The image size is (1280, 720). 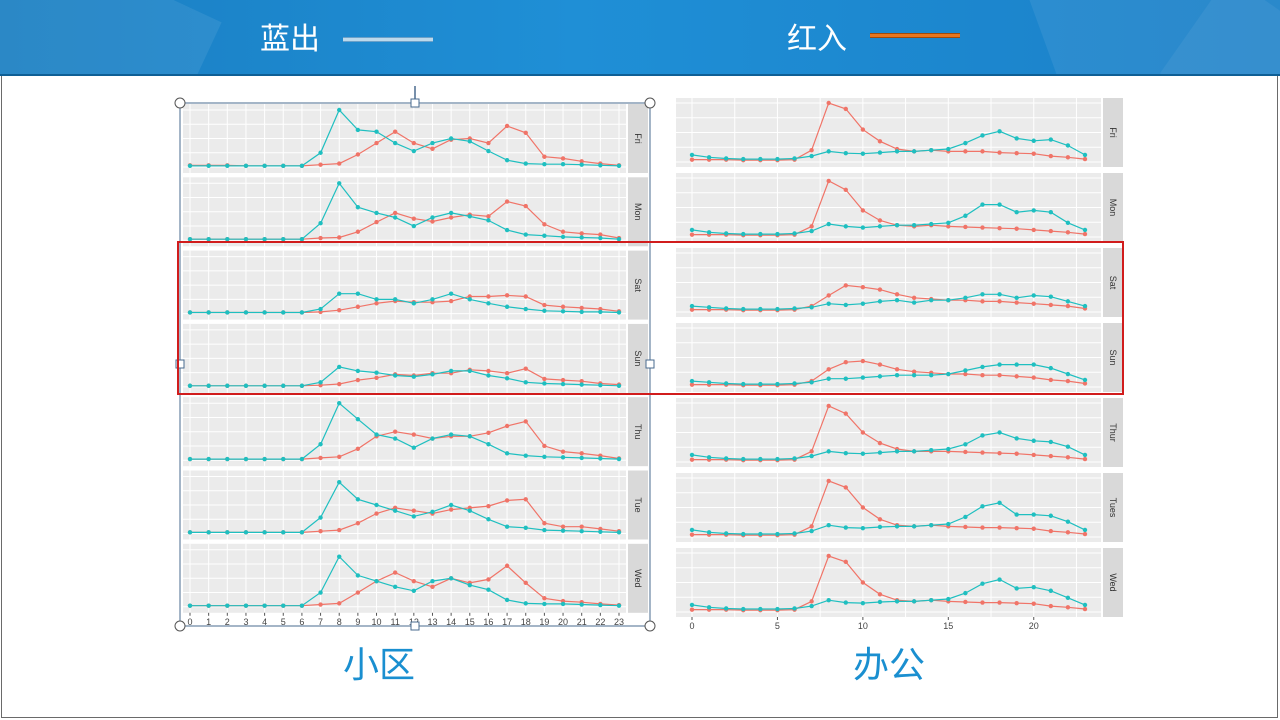 I want to click on facet-panel-tue: Tue, so click(x=415, y=505).